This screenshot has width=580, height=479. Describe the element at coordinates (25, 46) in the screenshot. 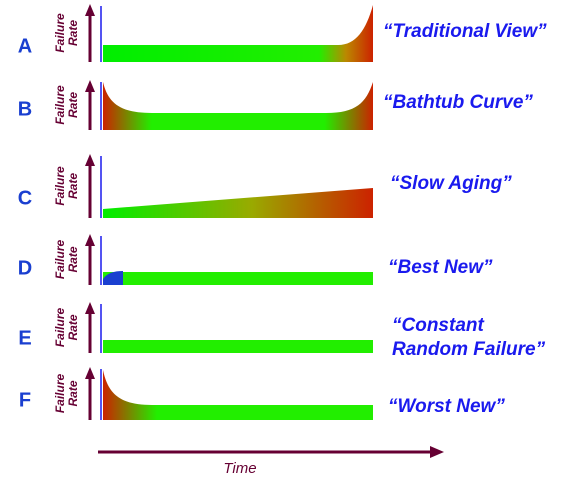

I see `panel-letter: A` at that location.